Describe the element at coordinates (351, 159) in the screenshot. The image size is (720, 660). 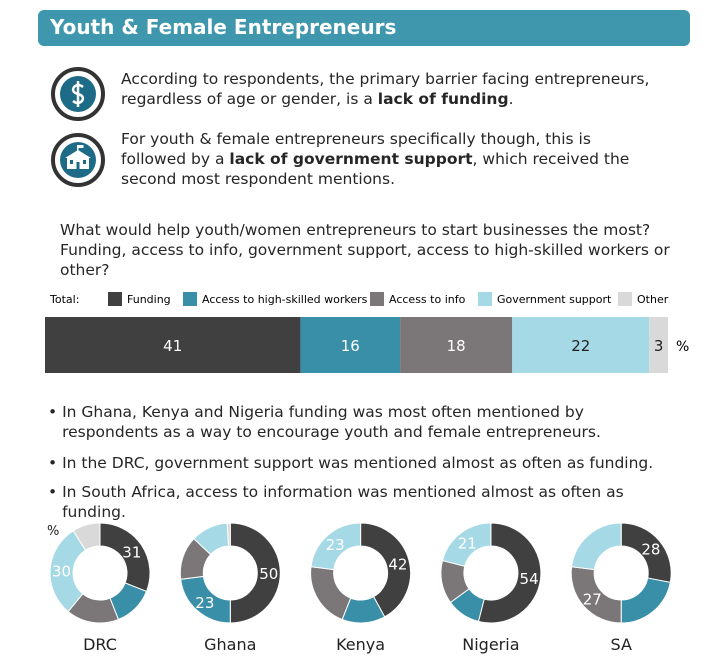
I see `bold-text: lack of government support` at that location.